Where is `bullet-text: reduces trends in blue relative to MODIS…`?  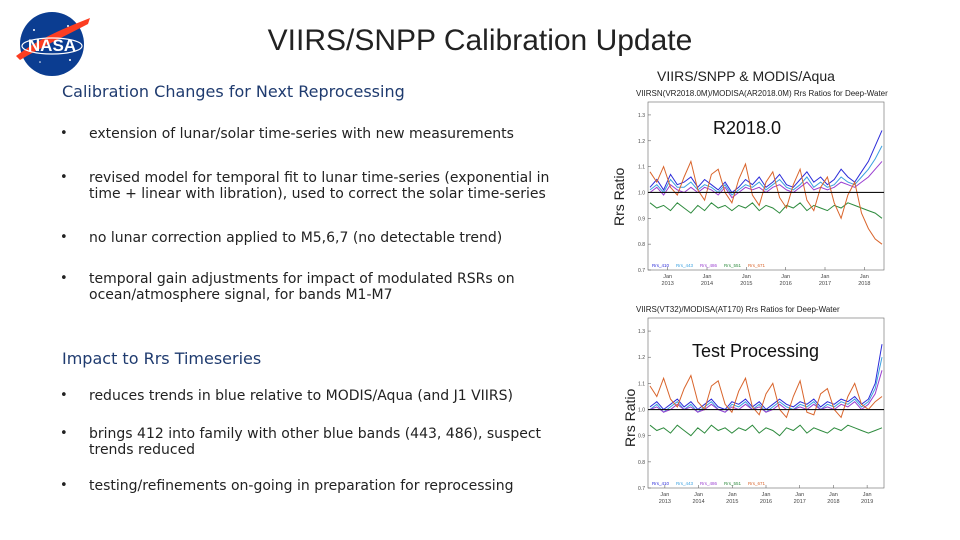 bullet-text: reduces trends in blue relative to MODIS… is located at coordinates (301, 396).